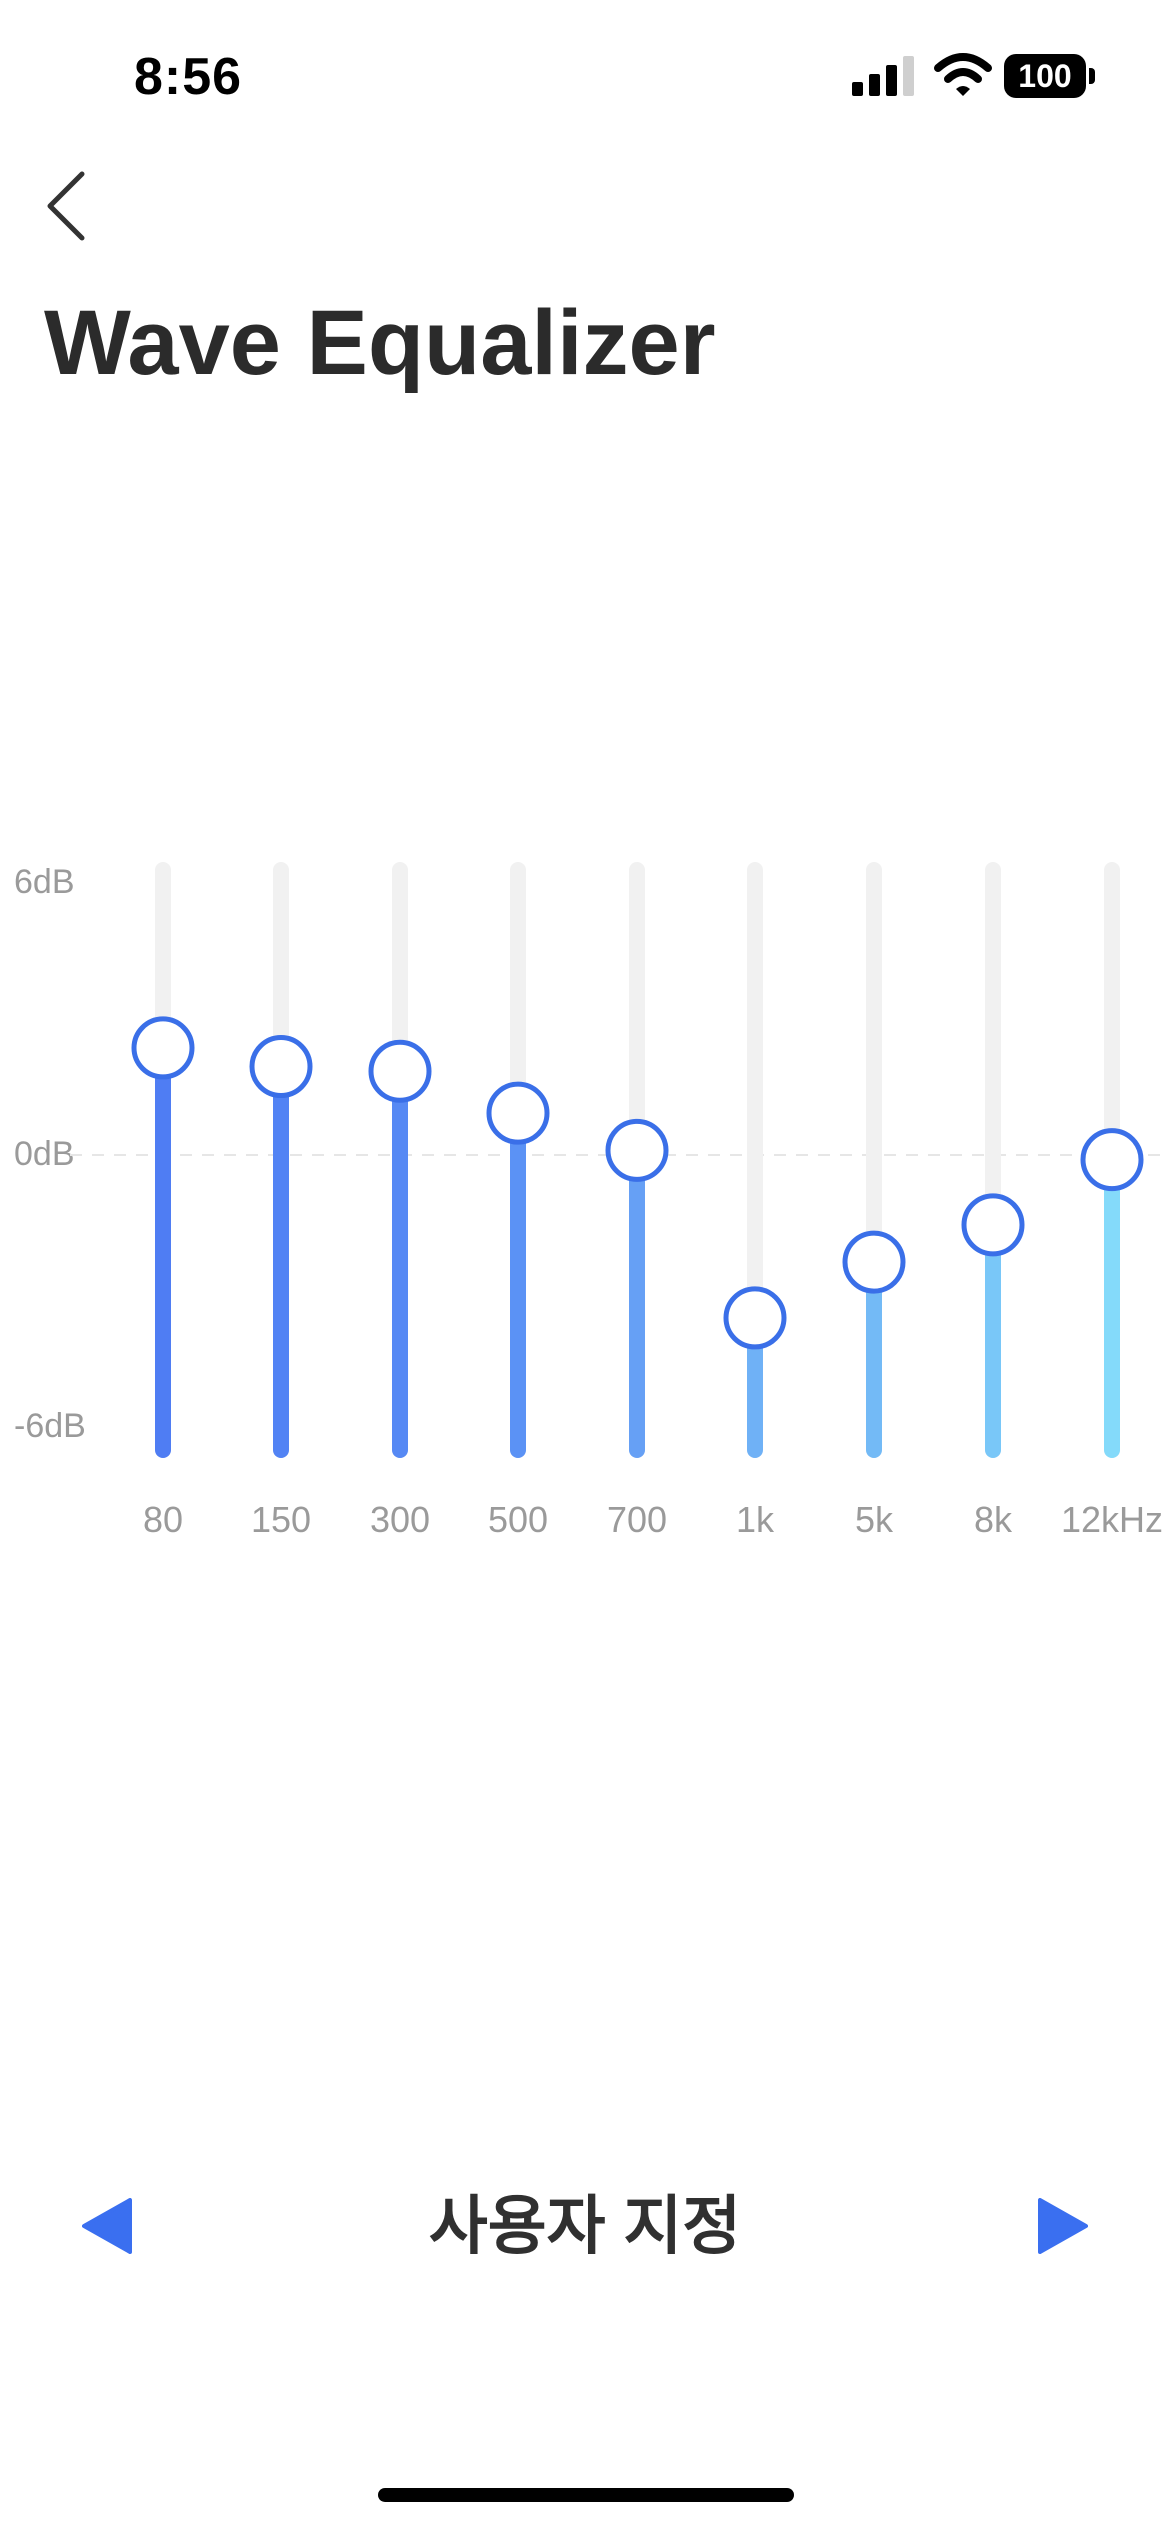 This screenshot has height=2532, width=1170. Describe the element at coordinates (585, 2226) in the screenshot. I see `preset-name: 사용자 지정` at that location.